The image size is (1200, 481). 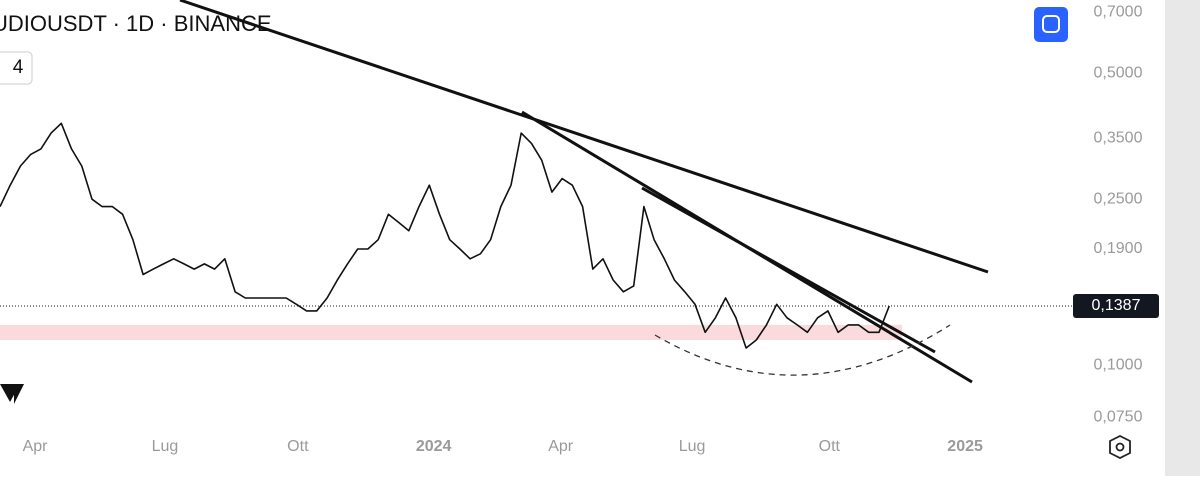 What do you see at coordinates (136, 23) in the screenshot?
I see `chart-title: UDIOUSDT · 1D · BINANCE` at bounding box center [136, 23].